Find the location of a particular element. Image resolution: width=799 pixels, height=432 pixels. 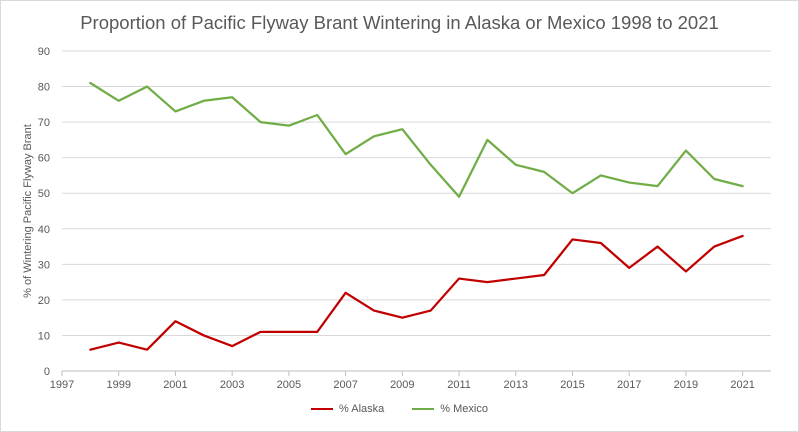

x-tick-label: 2005 is located at coordinates (289, 385).